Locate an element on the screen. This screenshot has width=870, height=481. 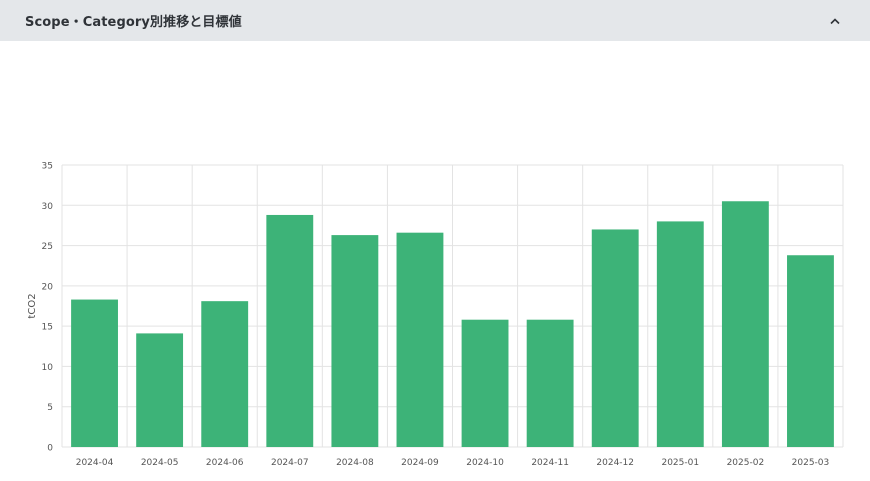
y-axis-label: tCO2 is located at coordinates (32, 305).